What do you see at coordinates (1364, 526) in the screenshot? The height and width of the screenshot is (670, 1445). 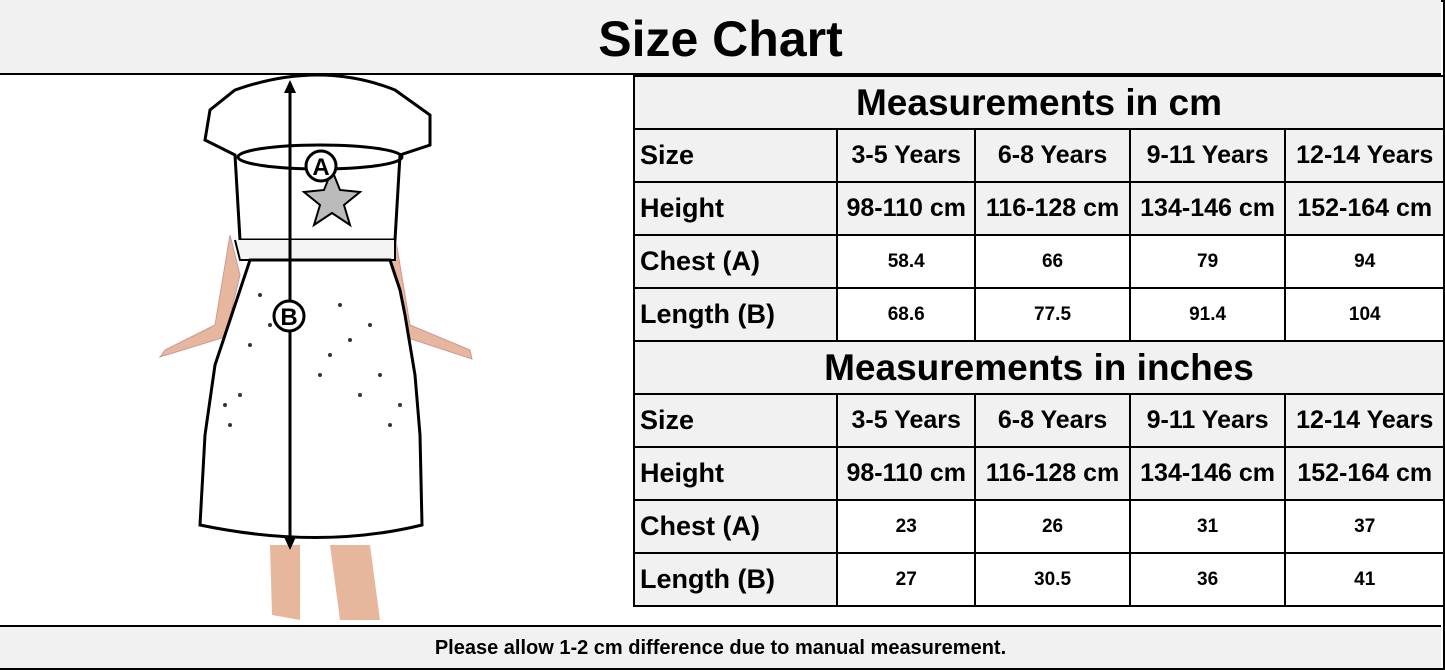 I see `cell-value: 37` at bounding box center [1364, 526].